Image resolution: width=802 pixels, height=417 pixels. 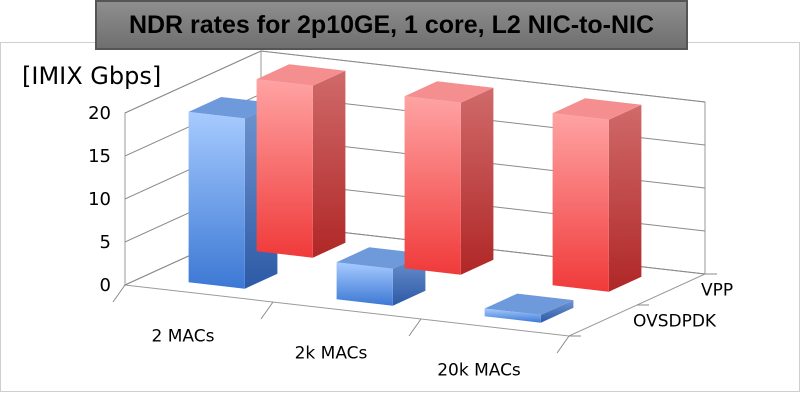 I want to click on y-tick-label: 0, so click(x=105, y=285).